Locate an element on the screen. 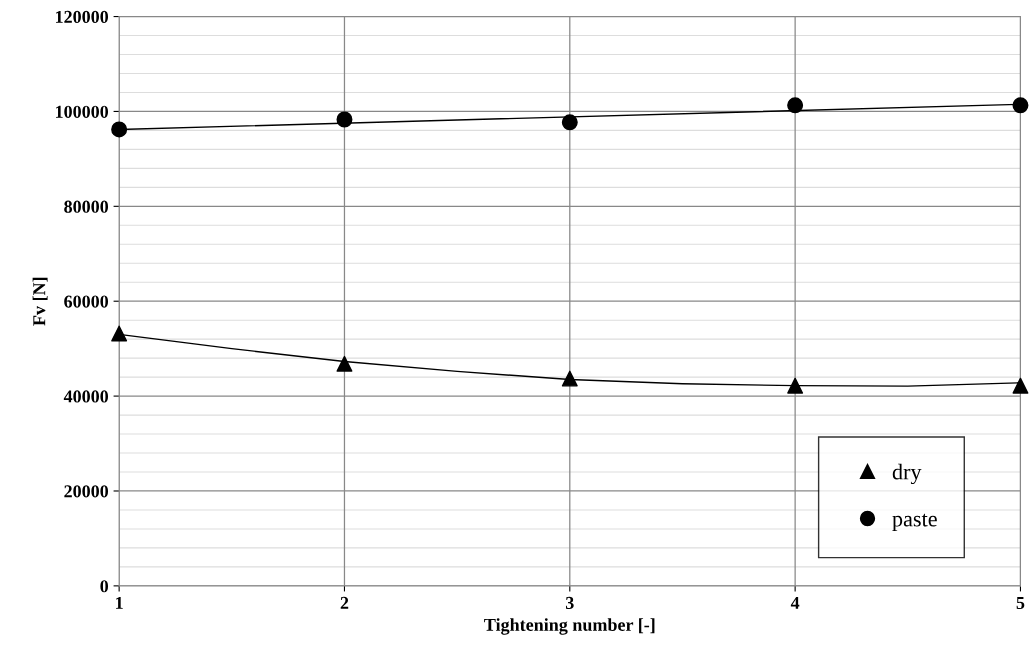  y-tick-label: 100000 is located at coordinates (82, 111).